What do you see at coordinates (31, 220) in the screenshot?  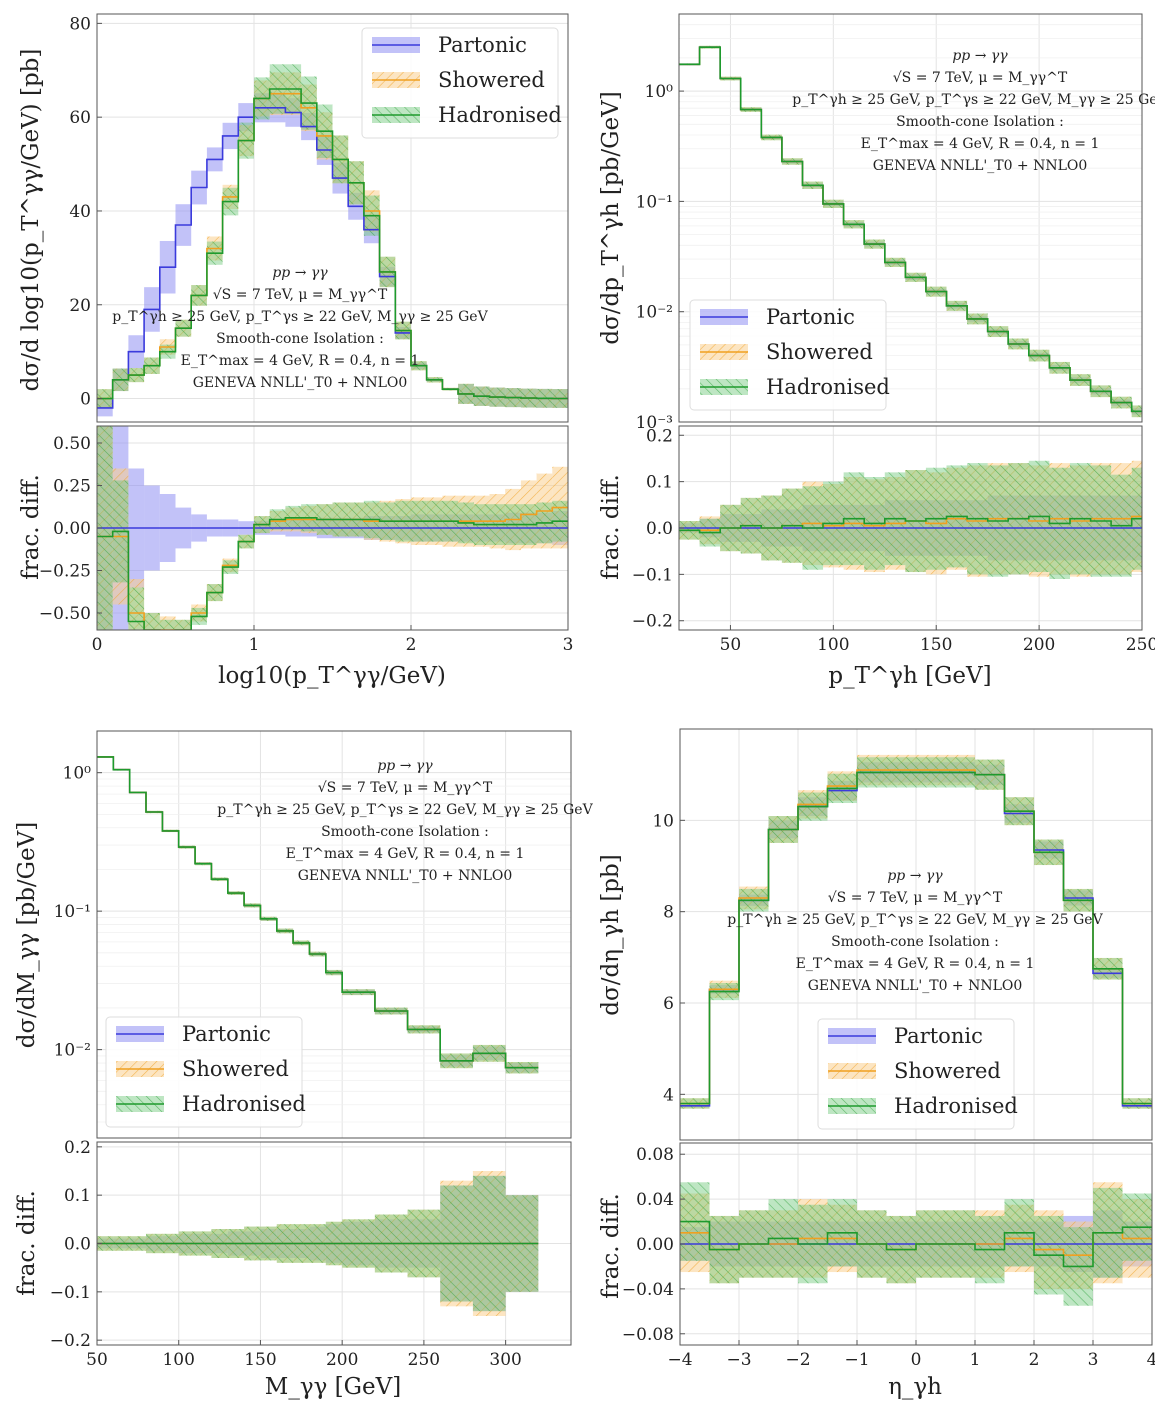 I see `chart-1-ylabel: dσ/d log10(p_T^γγ/GeV) [pb]` at bounding box center [31, 220].